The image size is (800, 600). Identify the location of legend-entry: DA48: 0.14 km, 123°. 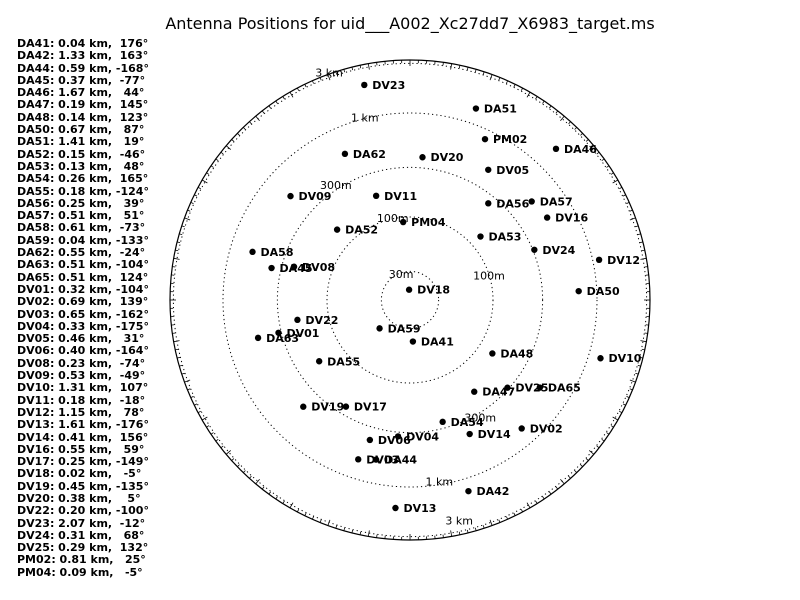
(83, 117).